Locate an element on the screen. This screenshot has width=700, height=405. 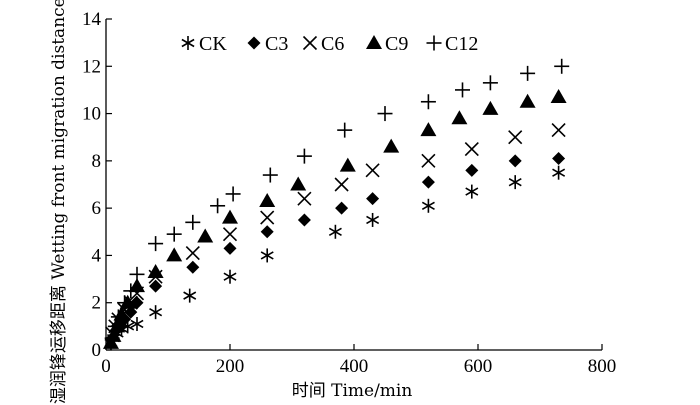
y-tick-label: 10 is located at coordinates (91, 114).